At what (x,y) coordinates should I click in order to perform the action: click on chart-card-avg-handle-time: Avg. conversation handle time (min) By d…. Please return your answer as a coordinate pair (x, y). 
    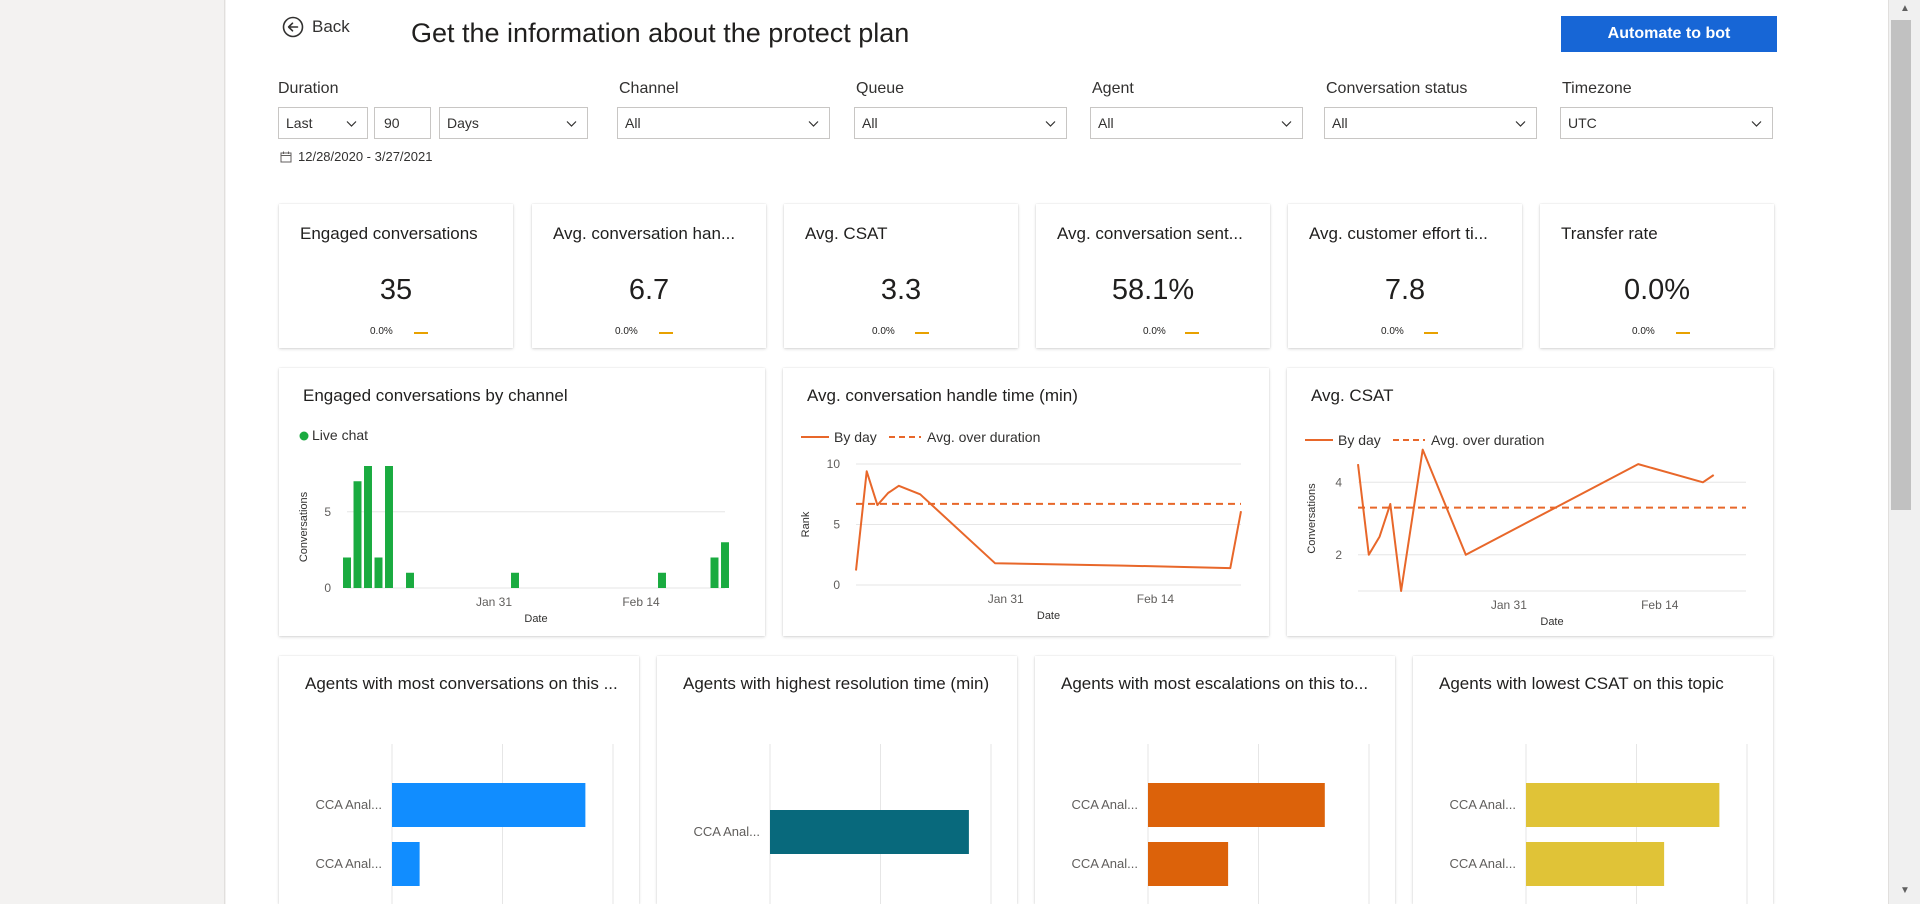
    Looking at the image, I should click on (1026, 502).